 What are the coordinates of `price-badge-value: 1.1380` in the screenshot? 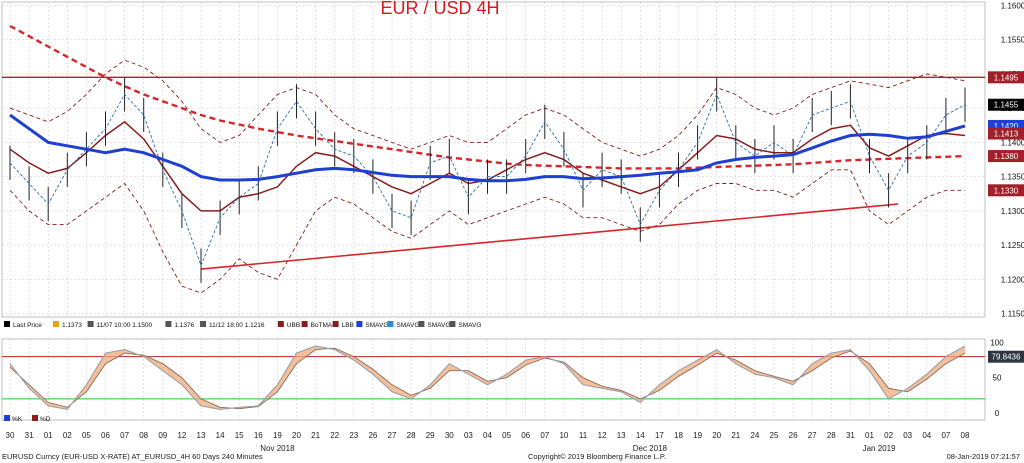 It's located at (1006, 156).